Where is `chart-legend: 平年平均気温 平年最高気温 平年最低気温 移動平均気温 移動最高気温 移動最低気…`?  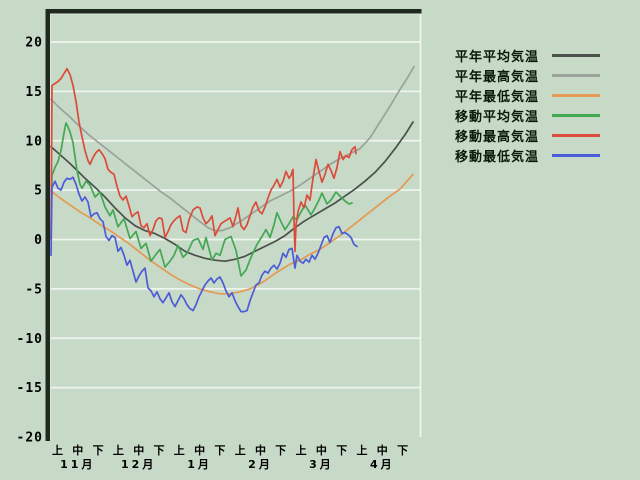 chart-legend: 平年平均気温 平年最高気温 平年最低気温 移動平均気温 移動最高気温 移動最低気… is located at coordinates (540, 105).